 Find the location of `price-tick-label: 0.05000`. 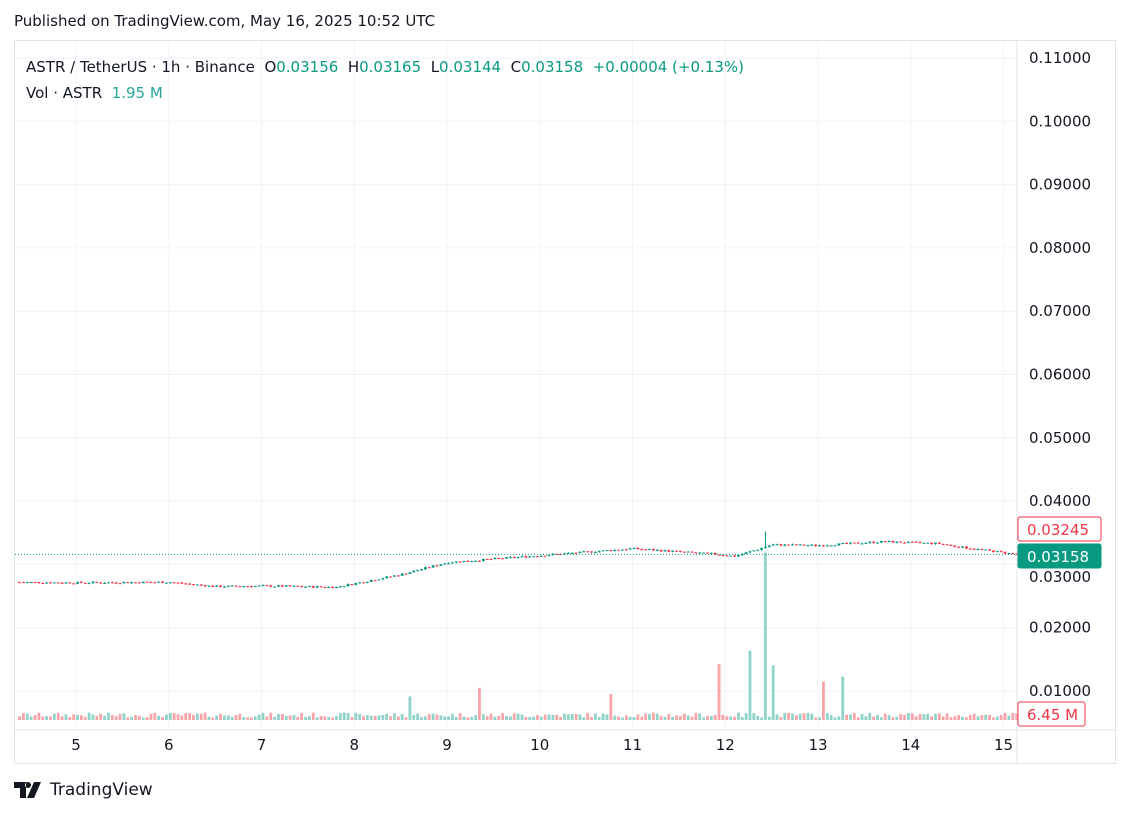

price-tick-label: 0.05000 is located at coordinates (1060, 438).